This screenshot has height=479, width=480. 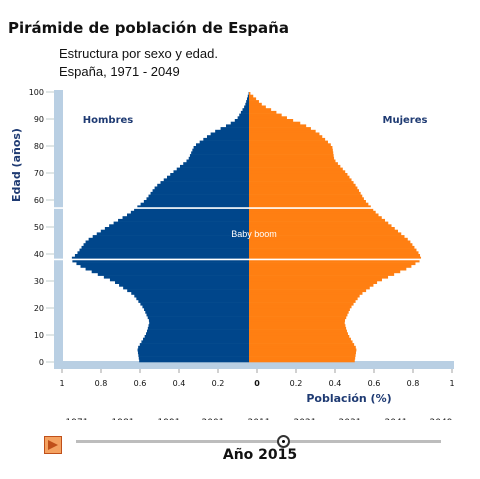 I want to click on timeline-year-label: 2001, so click(x=213, y=419).